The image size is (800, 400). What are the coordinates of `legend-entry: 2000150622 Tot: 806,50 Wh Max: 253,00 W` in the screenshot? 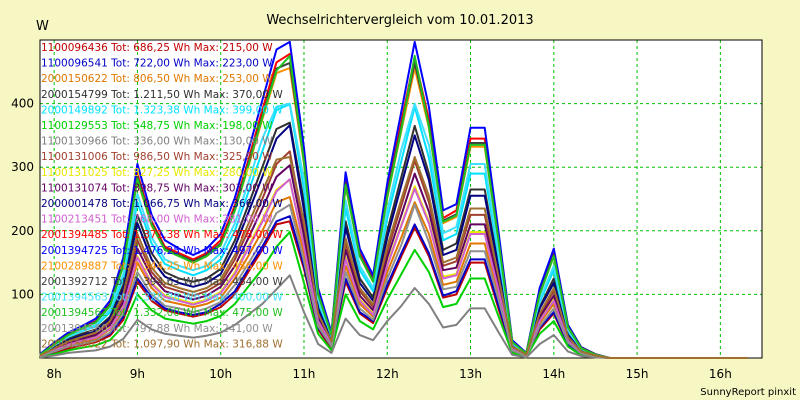 It's located at (157, 79).